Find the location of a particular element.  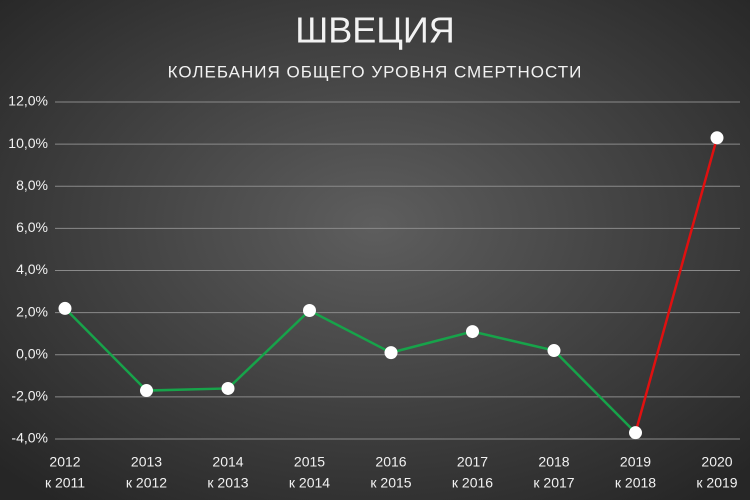

x-tick-label: 2013 is located at coordinates (146, 462).